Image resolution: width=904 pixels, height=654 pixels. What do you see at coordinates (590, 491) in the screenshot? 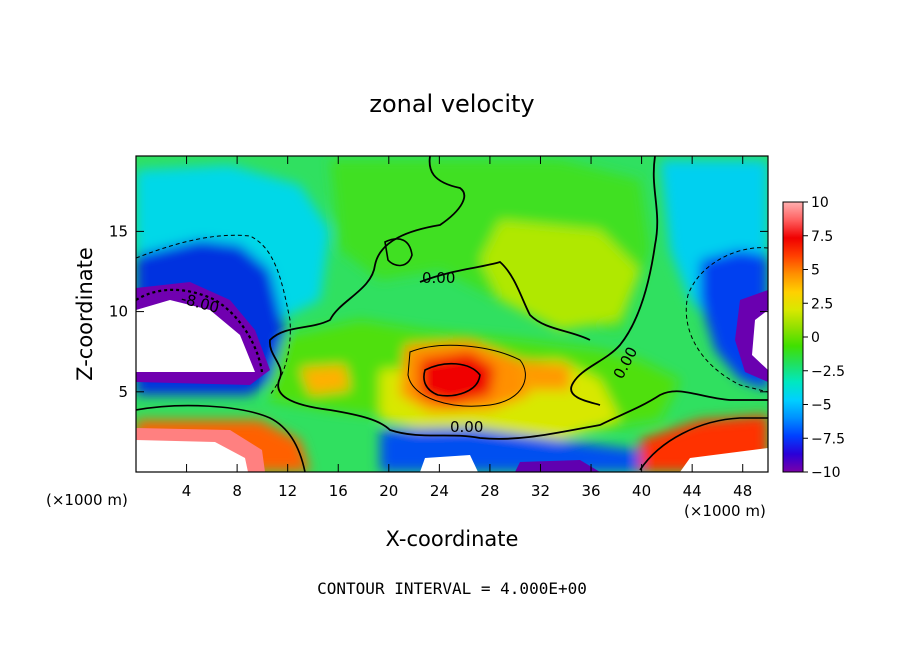
I see `x-tick-label-8: 36` at bounding box center [590, 491].